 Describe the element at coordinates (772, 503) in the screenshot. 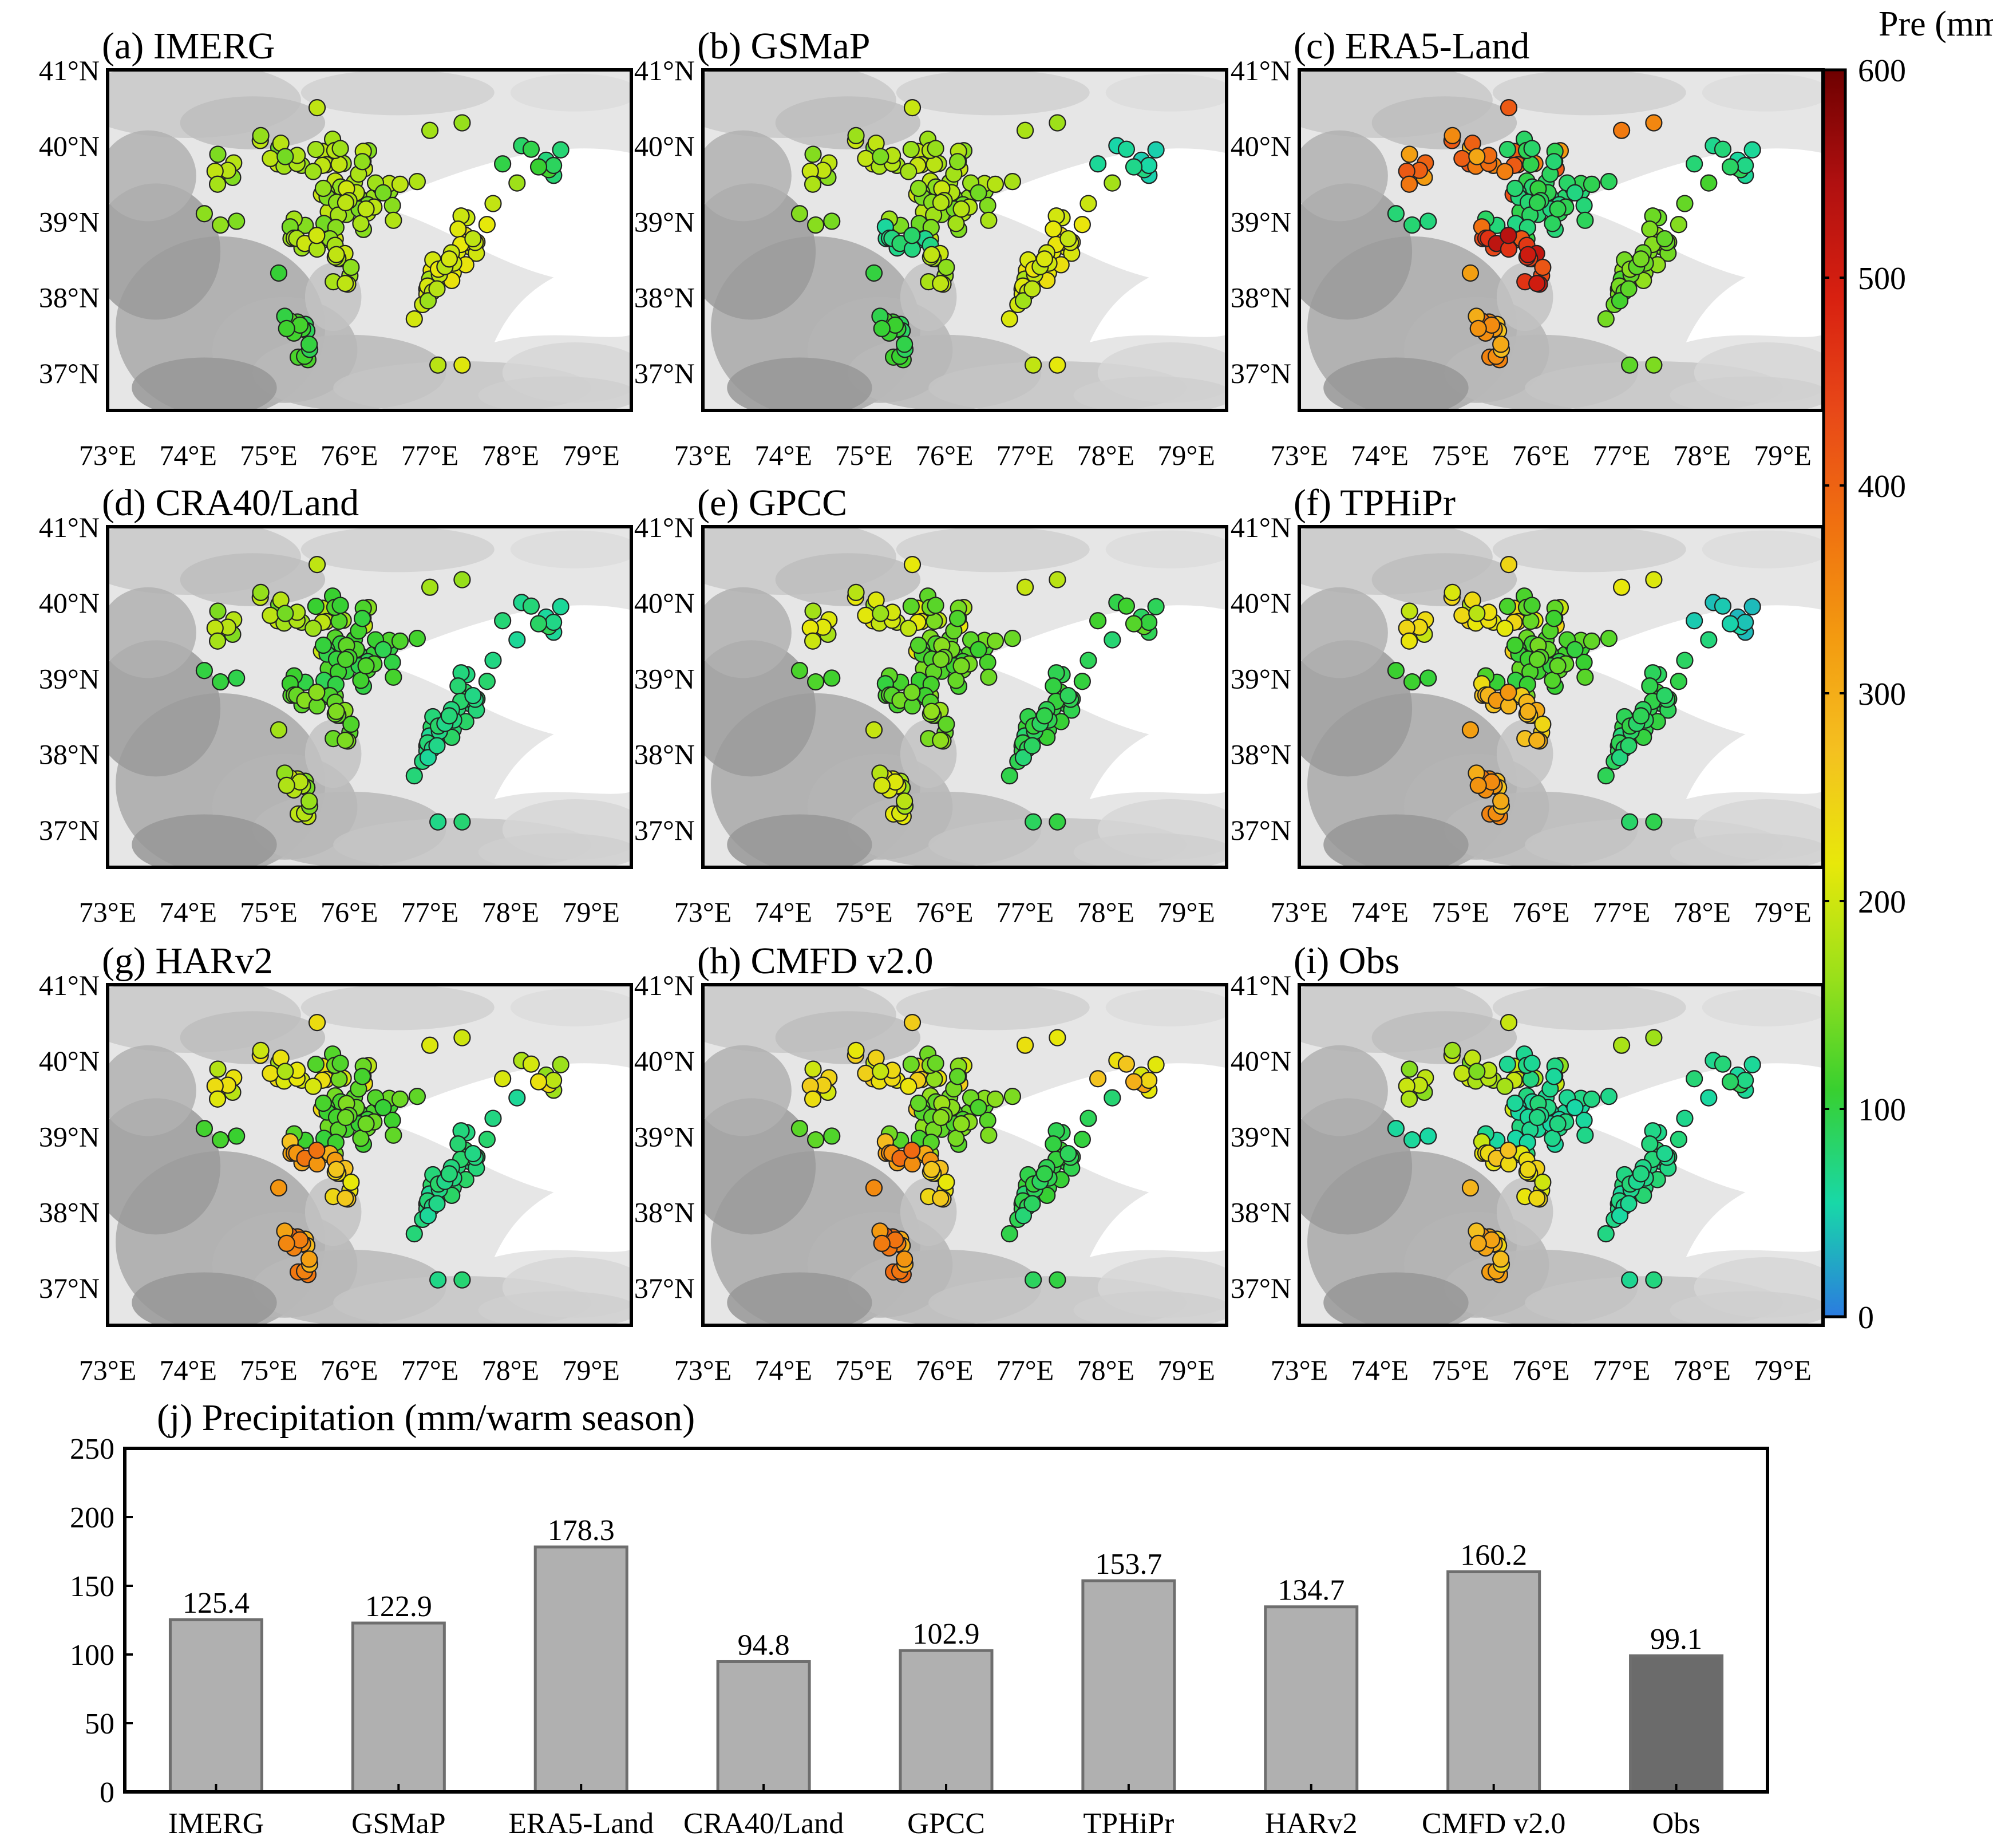

I see `map-panel-title: (e) GPCC` at that location.